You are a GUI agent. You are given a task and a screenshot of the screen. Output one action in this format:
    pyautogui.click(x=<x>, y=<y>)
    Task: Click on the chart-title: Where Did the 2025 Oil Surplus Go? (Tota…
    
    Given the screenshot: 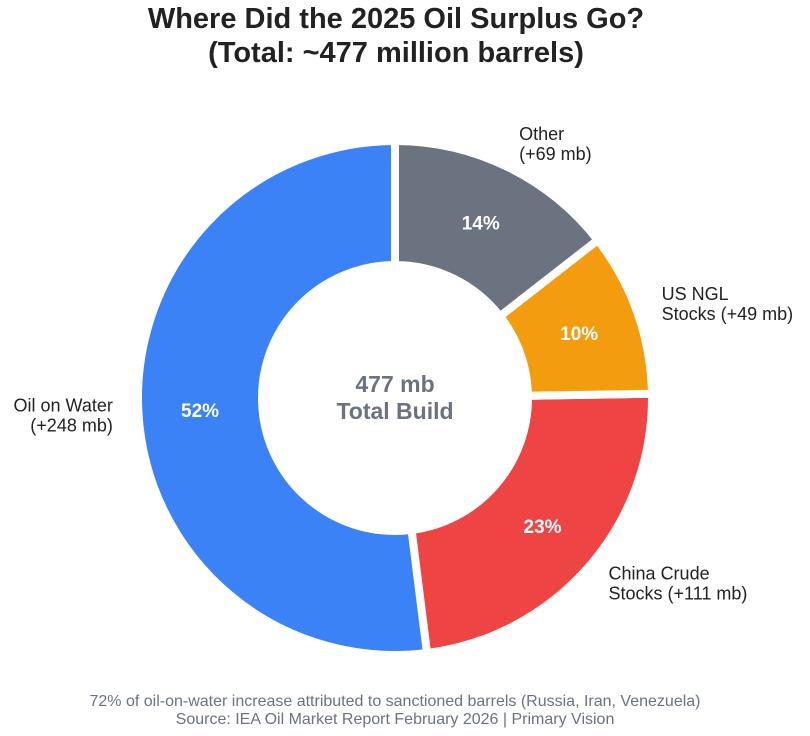 What is the action you would take?
    pyautogui.click(x=396, y=36)
    